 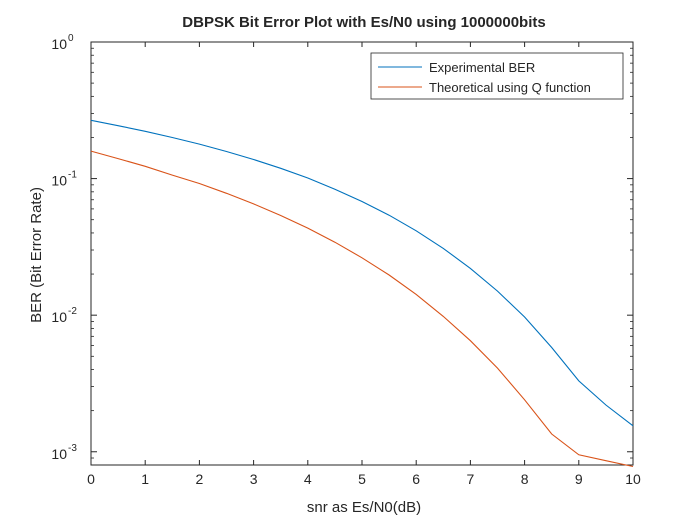 I want to click on x-tick-label: 0, so click(x=91, y=479).